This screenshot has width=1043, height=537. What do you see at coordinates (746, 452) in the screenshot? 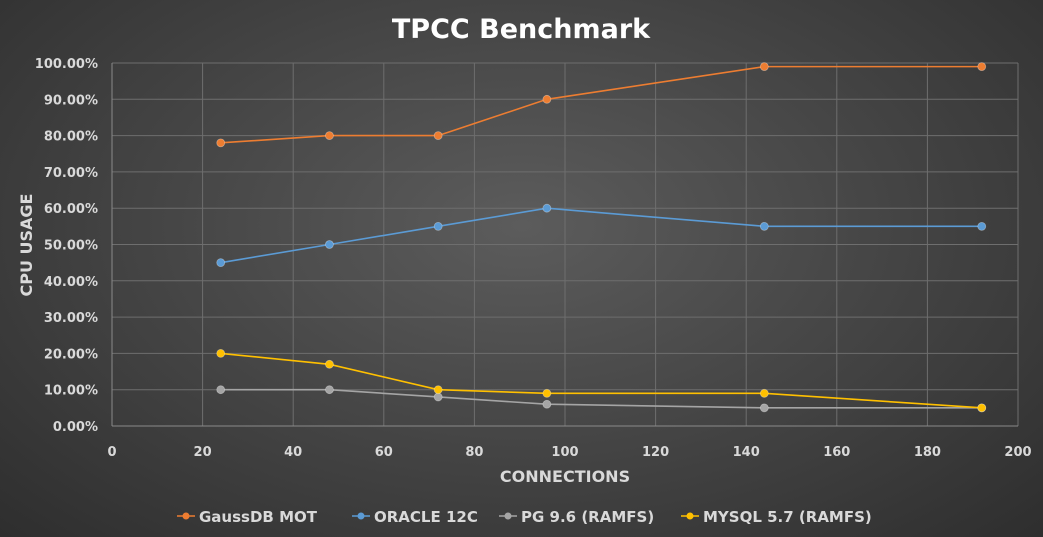
I see `x-tick-label: 140` at bounding box center [746, 452].